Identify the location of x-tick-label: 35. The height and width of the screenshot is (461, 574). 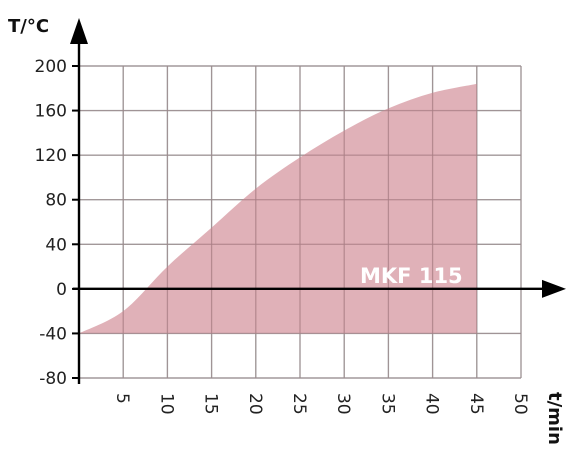
(387, 404).